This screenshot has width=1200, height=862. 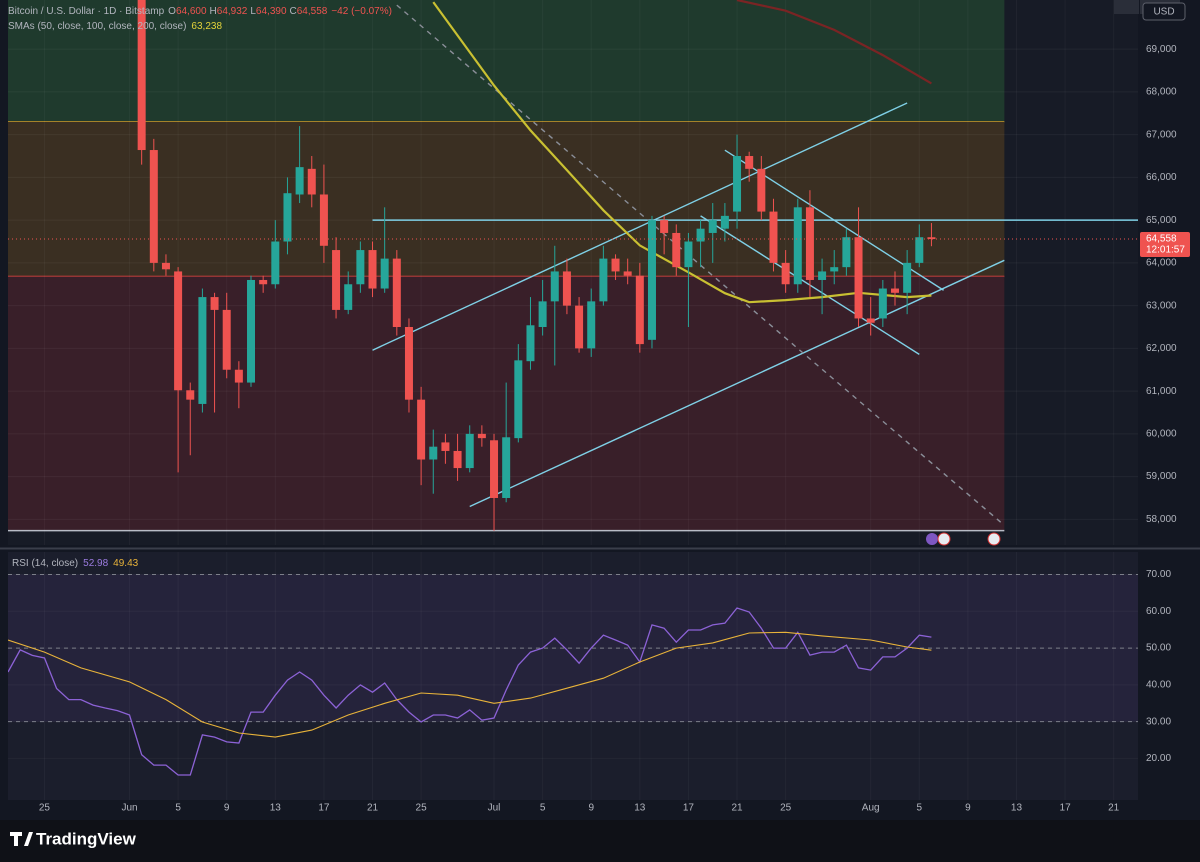 I want to click on y-tick-label: 67,000, so click(x=1161, y=134).